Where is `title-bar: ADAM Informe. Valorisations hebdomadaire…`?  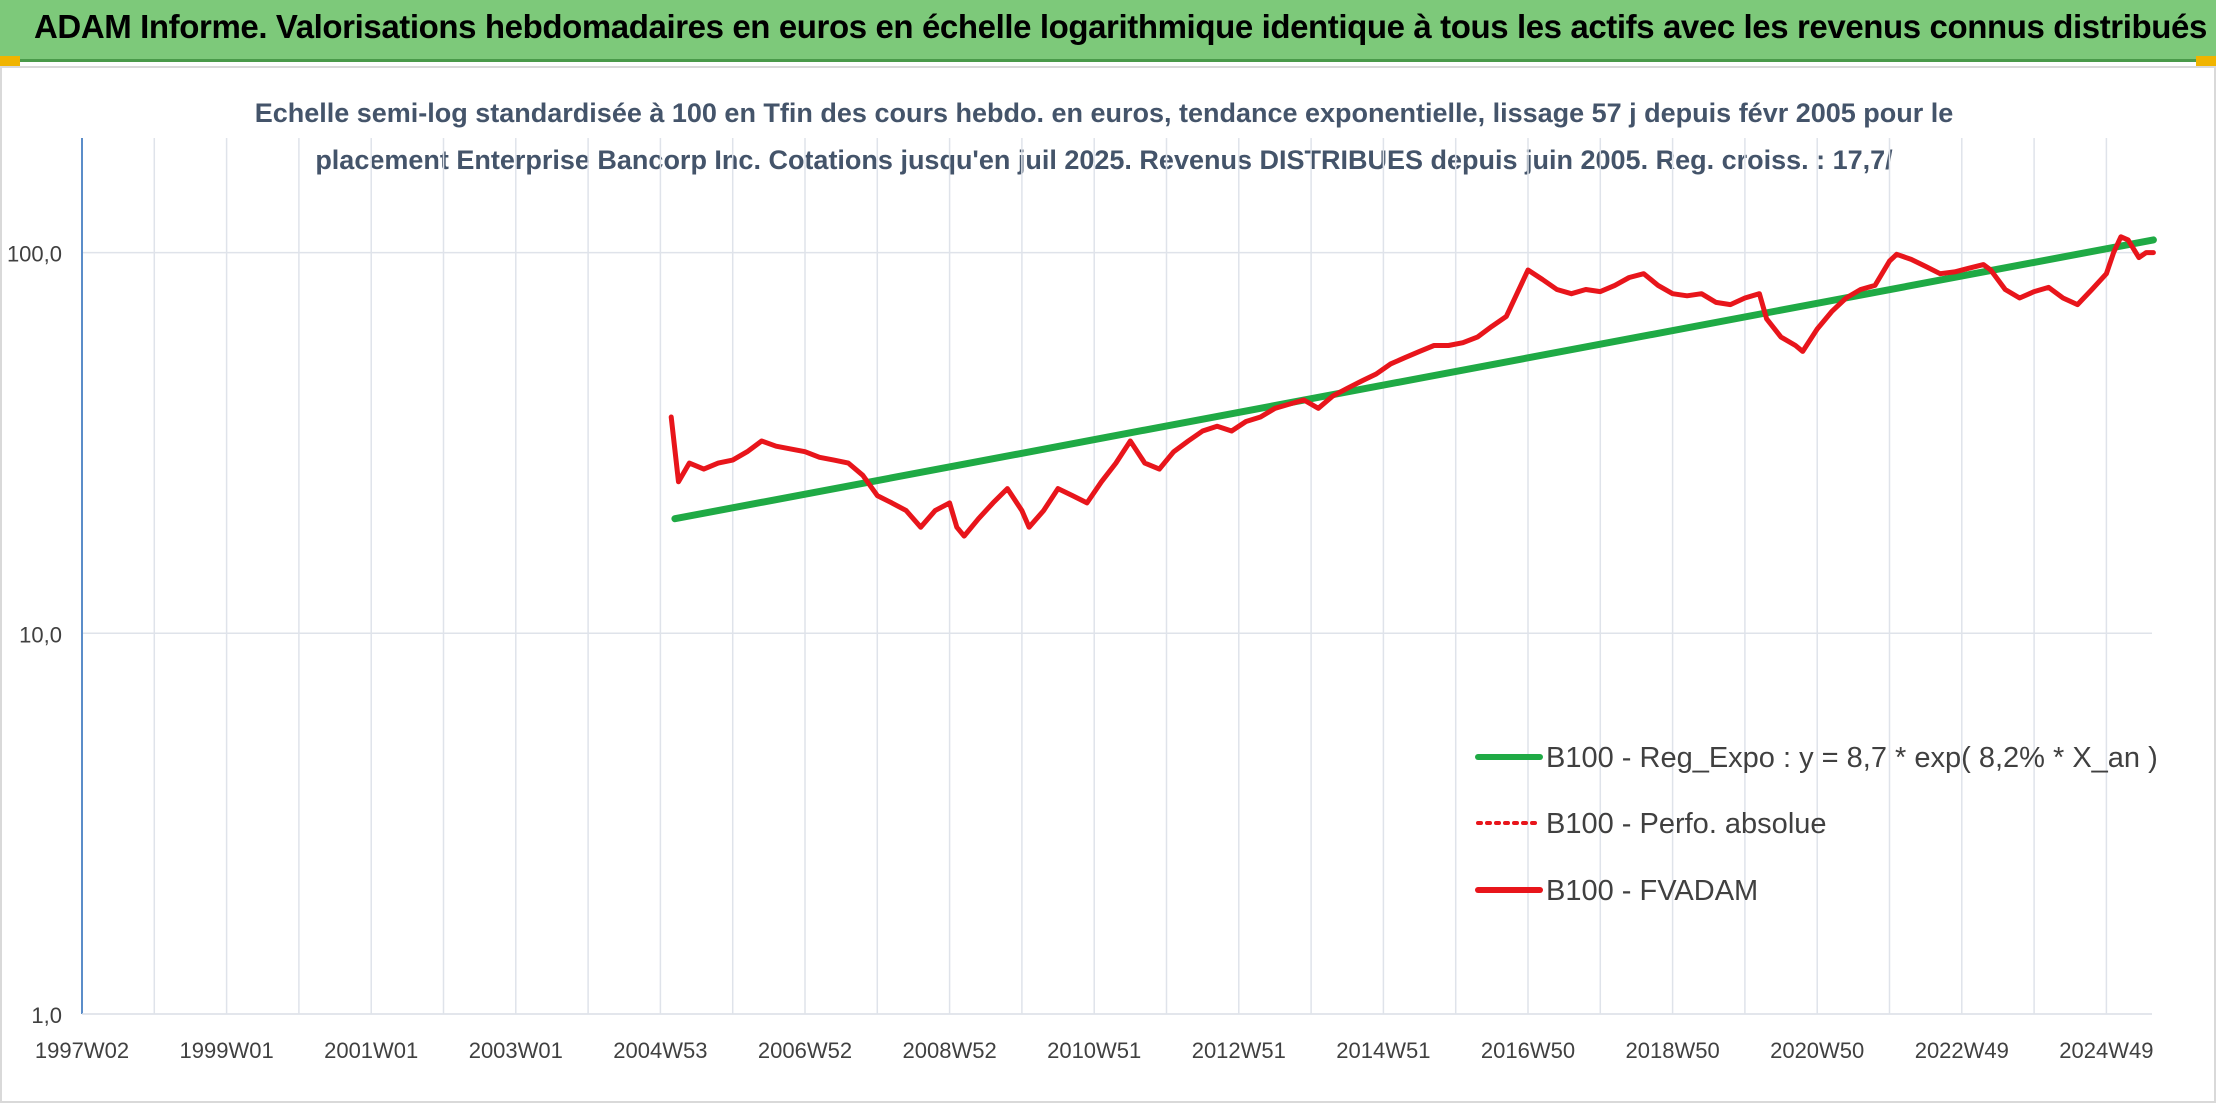
title-bar: ADAM Informe. Valorisations hebdomadaire… is located at coordinates (1108, 31).